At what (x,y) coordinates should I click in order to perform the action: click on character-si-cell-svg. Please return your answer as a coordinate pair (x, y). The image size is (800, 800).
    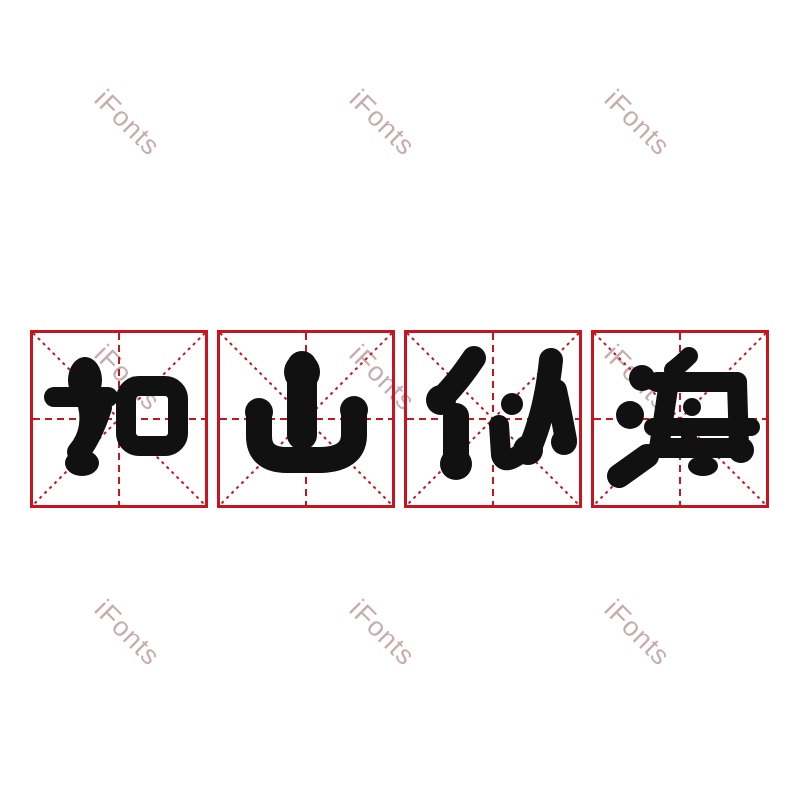
    Looking at the image, I should click on (493, 419).